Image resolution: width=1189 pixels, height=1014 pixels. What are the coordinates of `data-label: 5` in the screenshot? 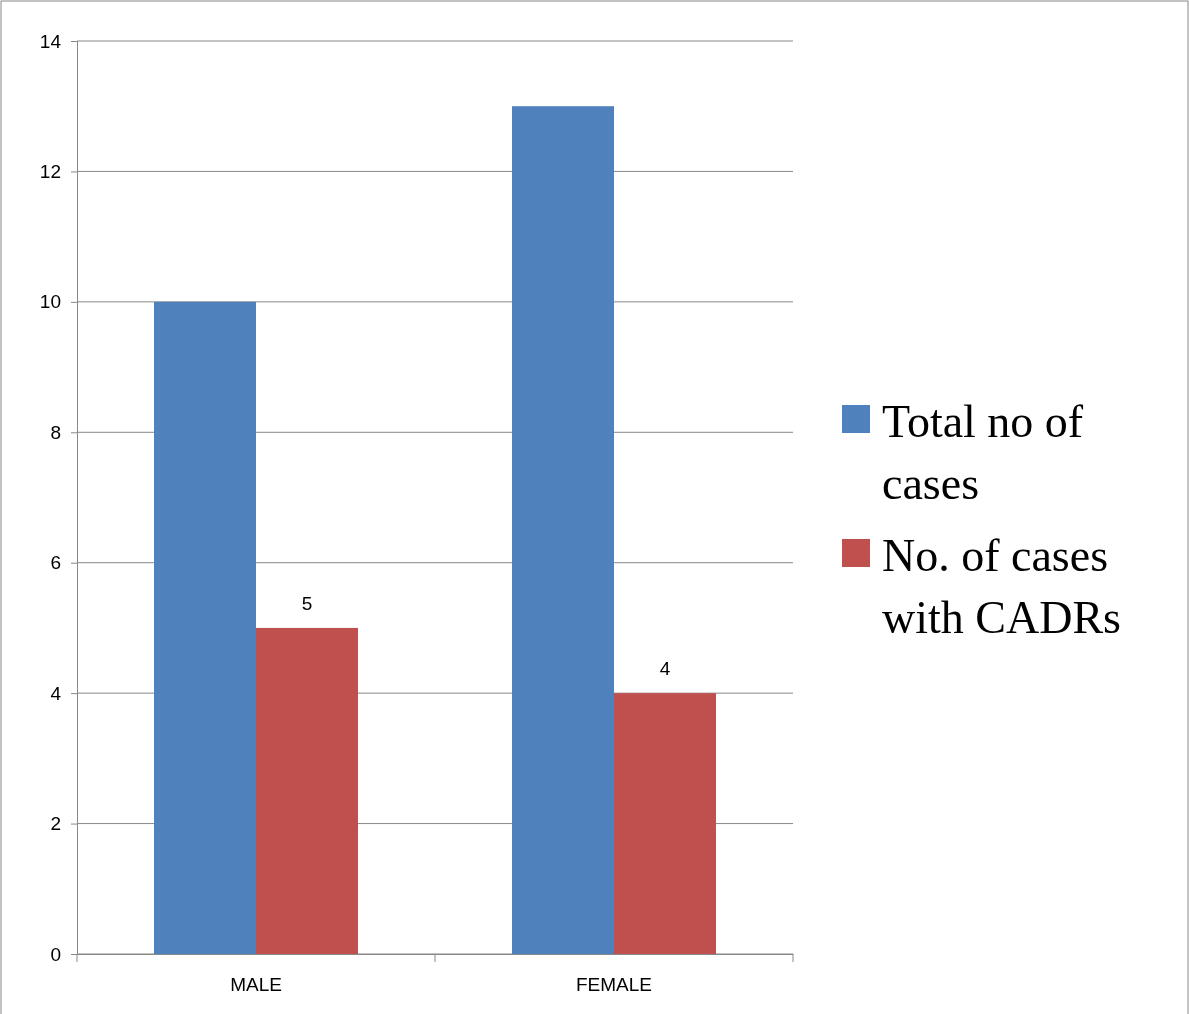 It's located at (307, 603).